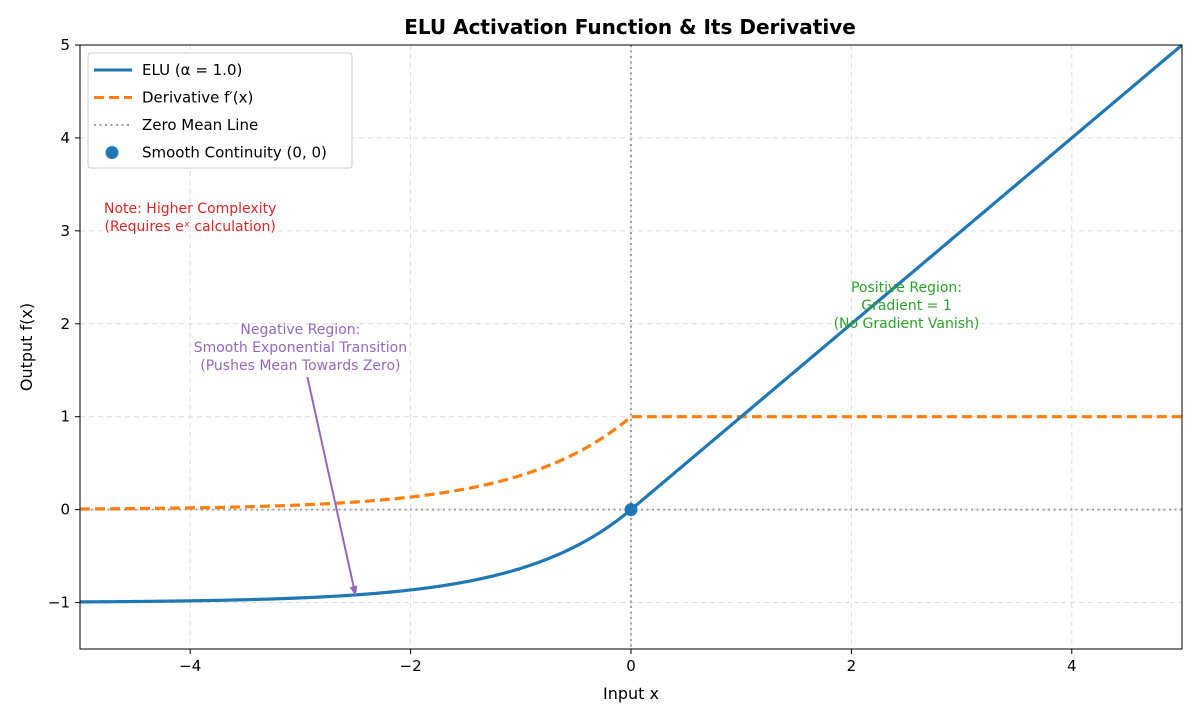  Describe the element at coordinates (190, 666) in the screenshot. I see `x-tick-label: −4` at that location.